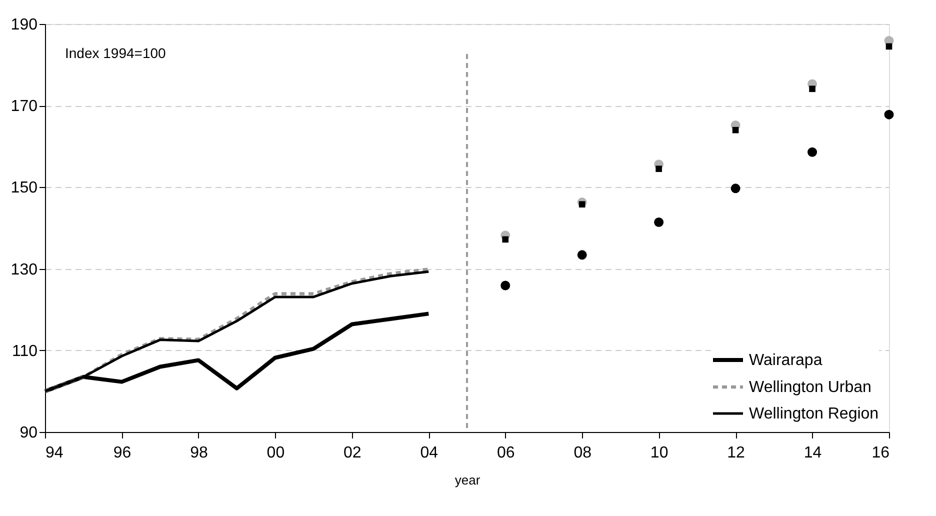 The height and width of the screenshot is (516, 936). Describe the element at coordinates (881, 453) in the screenshot. I see `x-tick-label: 16` at that location.